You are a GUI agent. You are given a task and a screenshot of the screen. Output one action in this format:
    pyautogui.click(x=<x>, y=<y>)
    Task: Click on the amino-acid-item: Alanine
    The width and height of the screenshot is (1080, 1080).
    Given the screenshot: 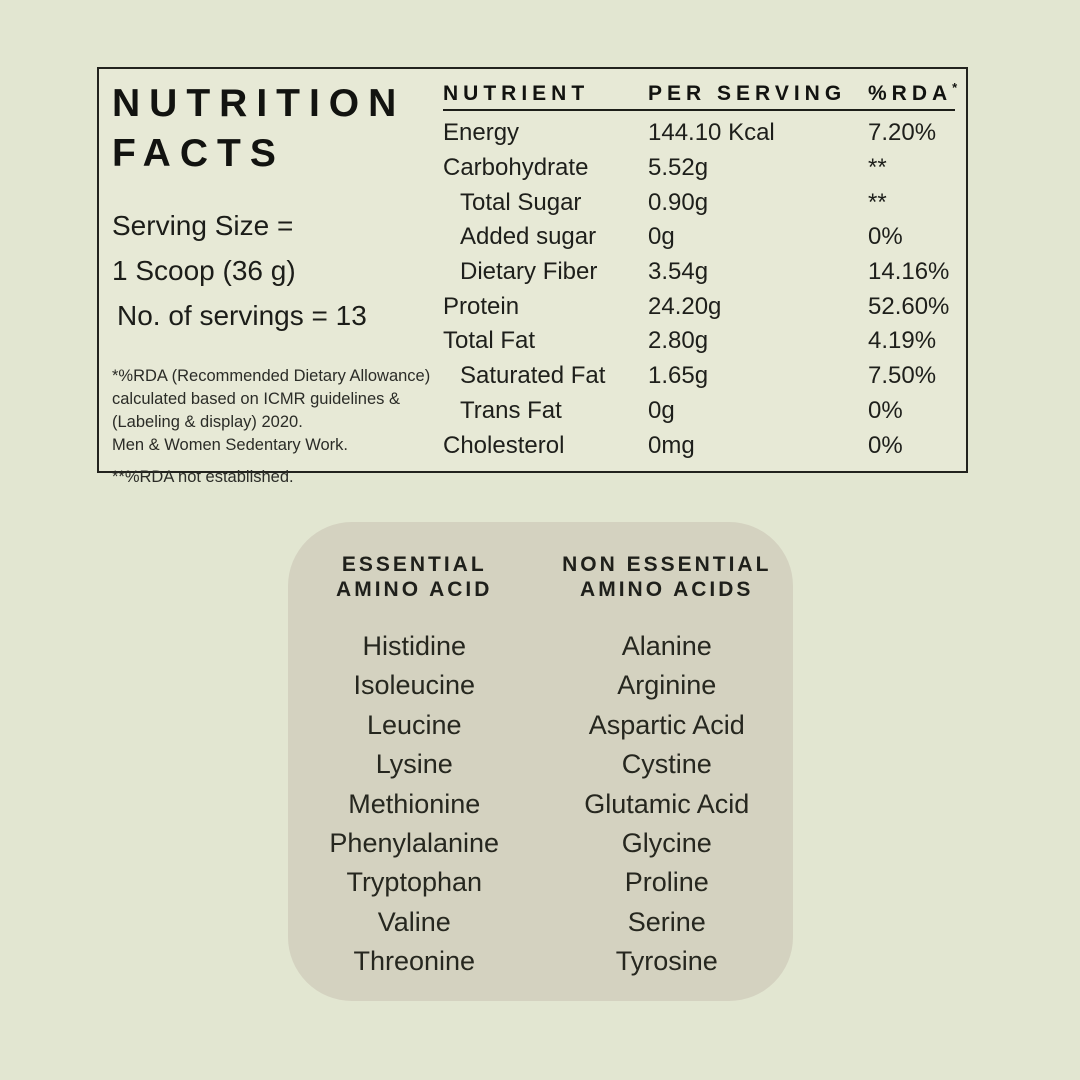 What is the action you would take?
    pyautogui.click(x=666, y=646)
    